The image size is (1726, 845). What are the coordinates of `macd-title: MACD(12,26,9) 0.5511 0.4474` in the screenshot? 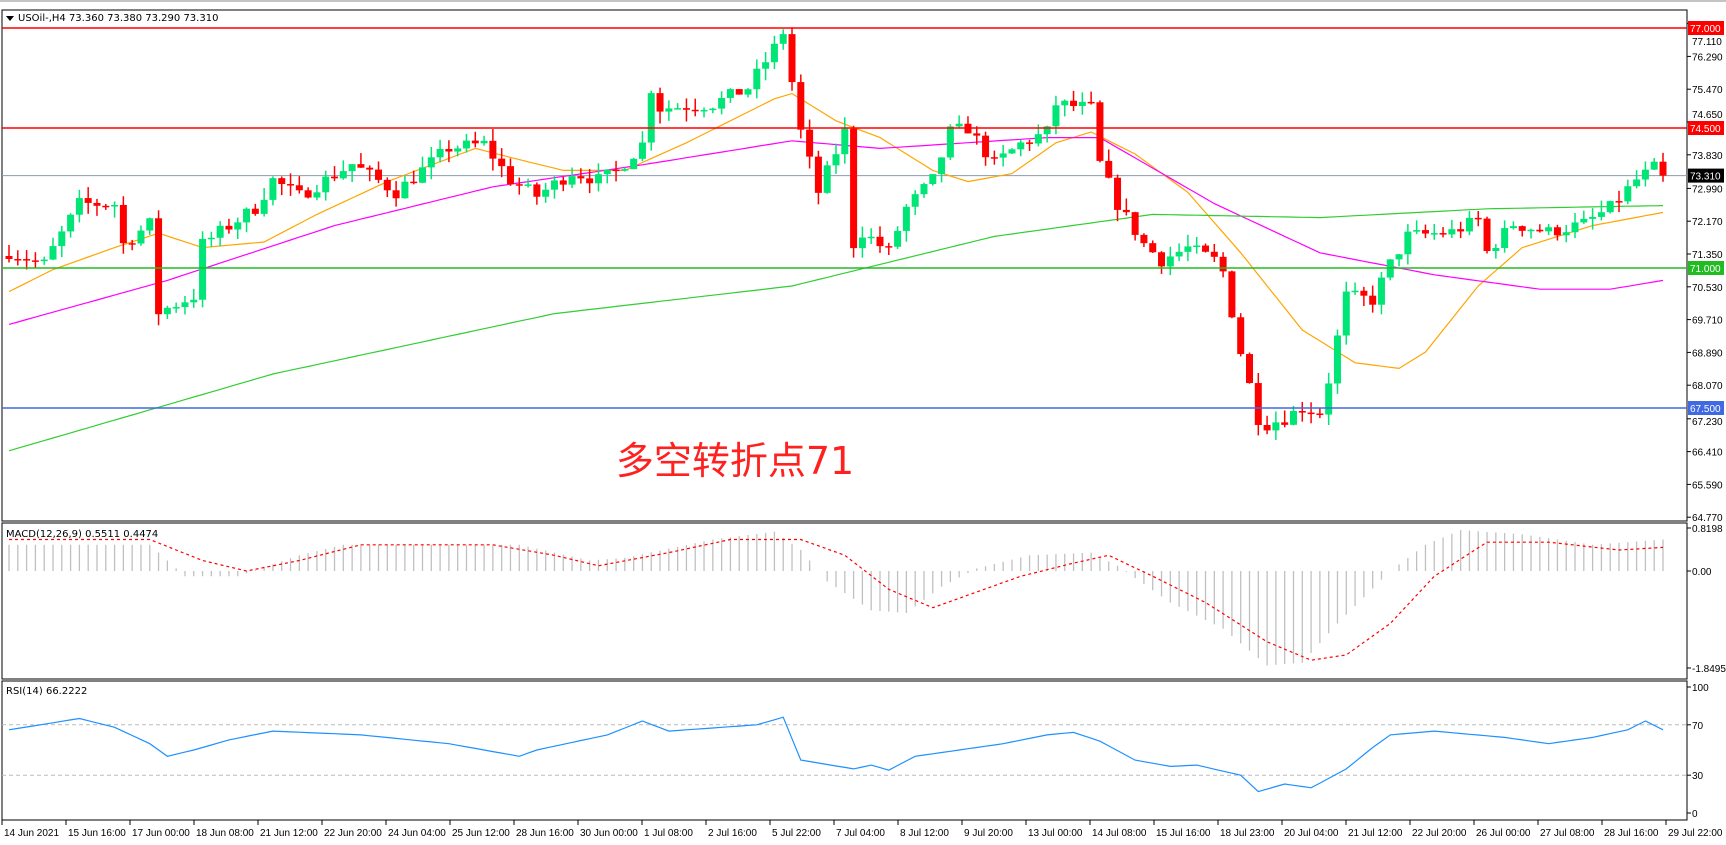 It's located at (82, 534).